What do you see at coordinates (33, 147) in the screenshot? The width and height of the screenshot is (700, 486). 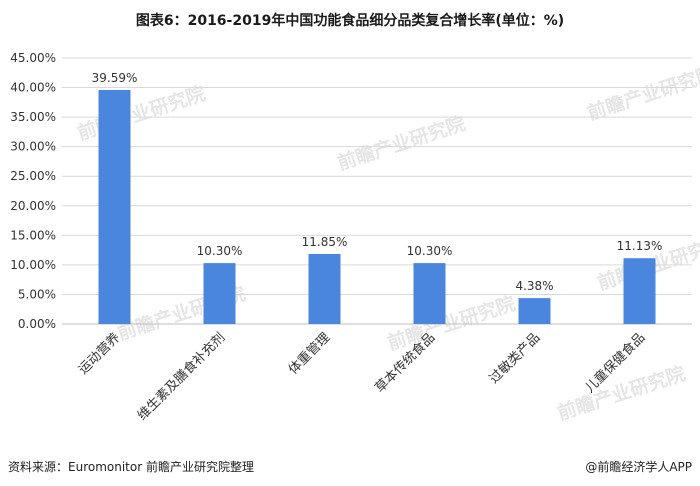 I see `y-tick-label: 30.00%` at bounding box center [33, 147].